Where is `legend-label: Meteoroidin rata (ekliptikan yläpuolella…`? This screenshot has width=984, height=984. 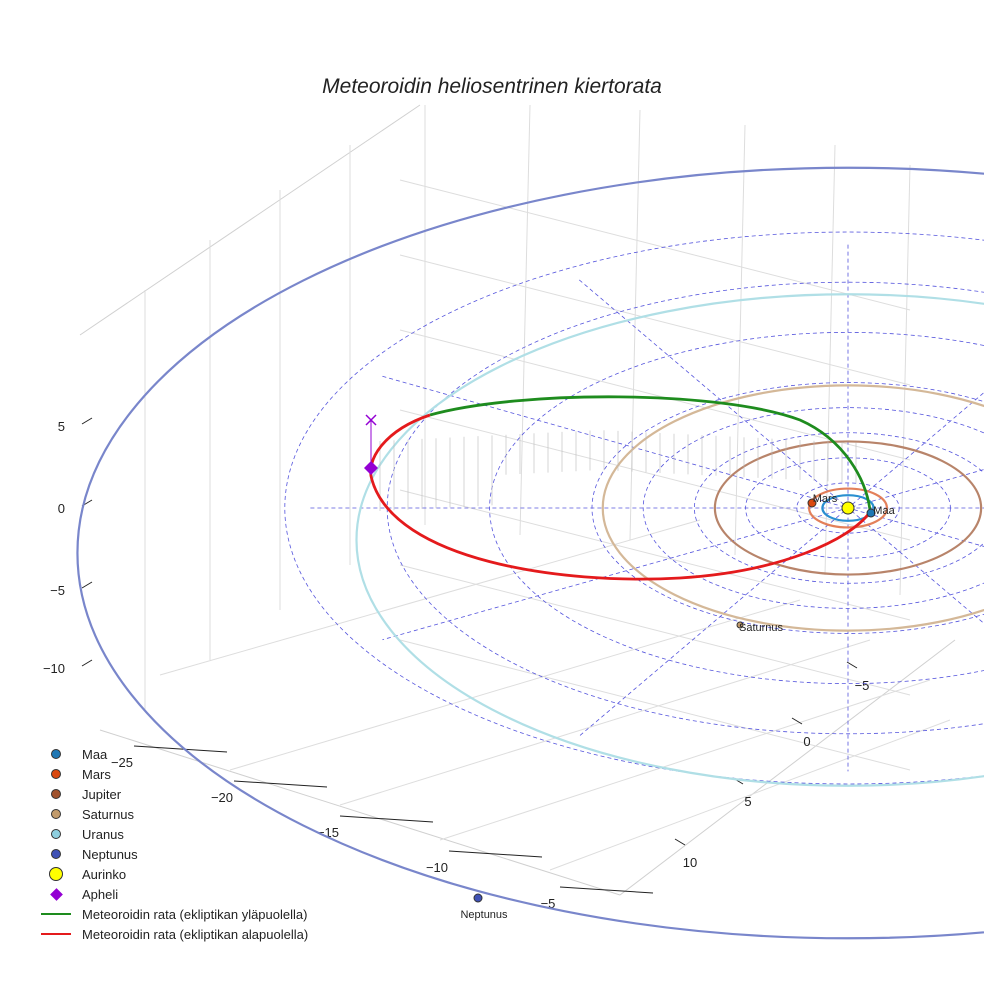 legend-label: Meteoroidin rata (ekliptikan yläpuolella… is located at coordinates (195, 914).